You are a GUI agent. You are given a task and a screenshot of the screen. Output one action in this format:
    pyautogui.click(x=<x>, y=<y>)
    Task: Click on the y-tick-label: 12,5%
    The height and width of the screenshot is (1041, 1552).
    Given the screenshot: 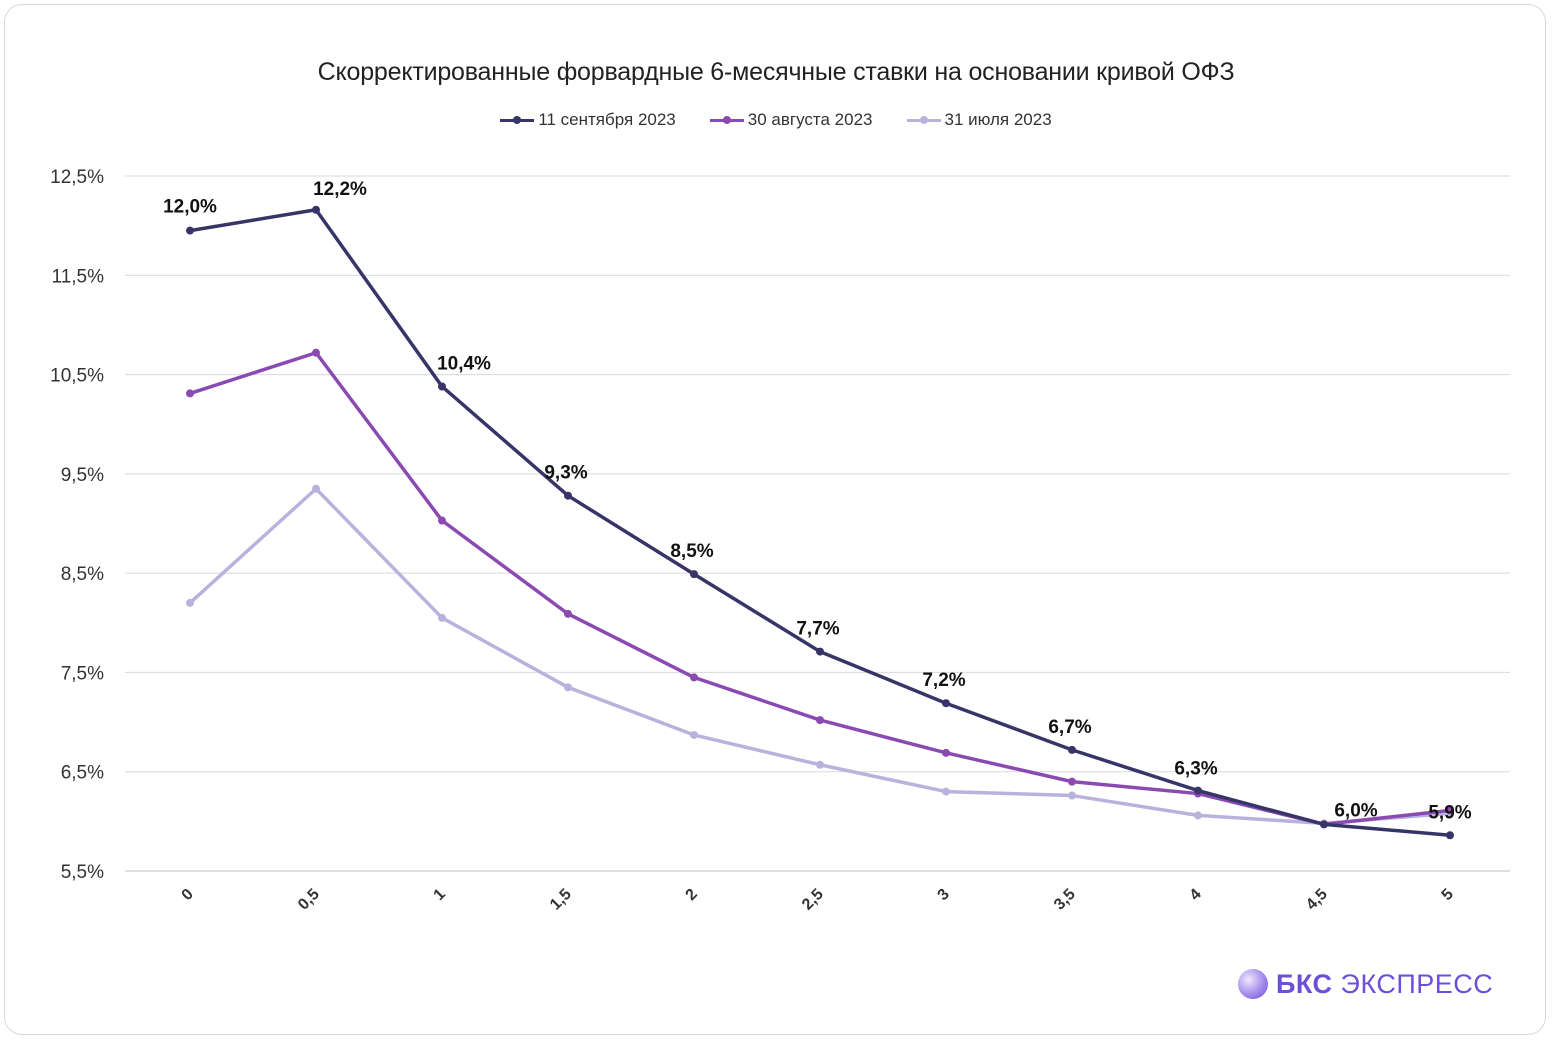 What is the action you would take?
    pyautogui.click(x=77, y=177)
    